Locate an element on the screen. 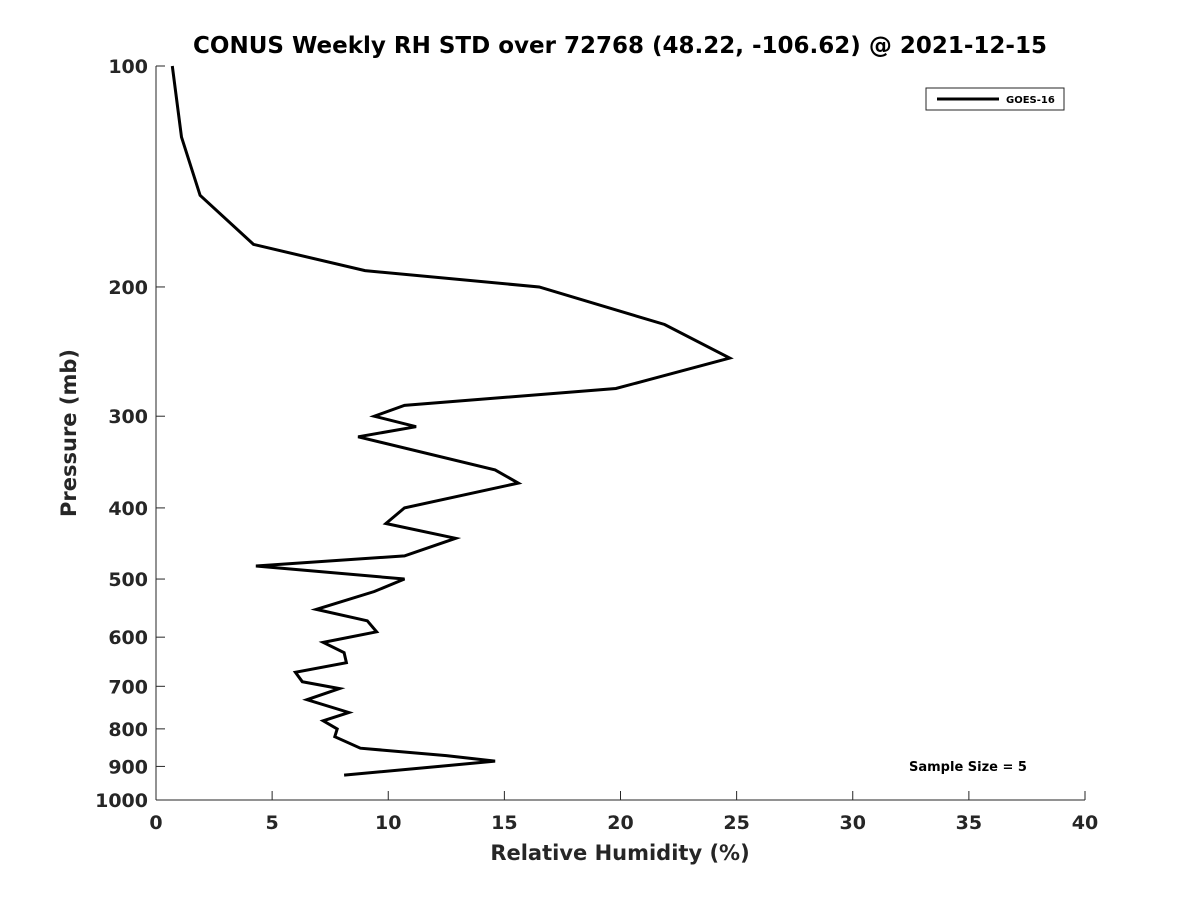 The width and height of the screenshot is (1200, 900). x-axis-label: Relative Humidity (%) is located at coordinates (619, 853).